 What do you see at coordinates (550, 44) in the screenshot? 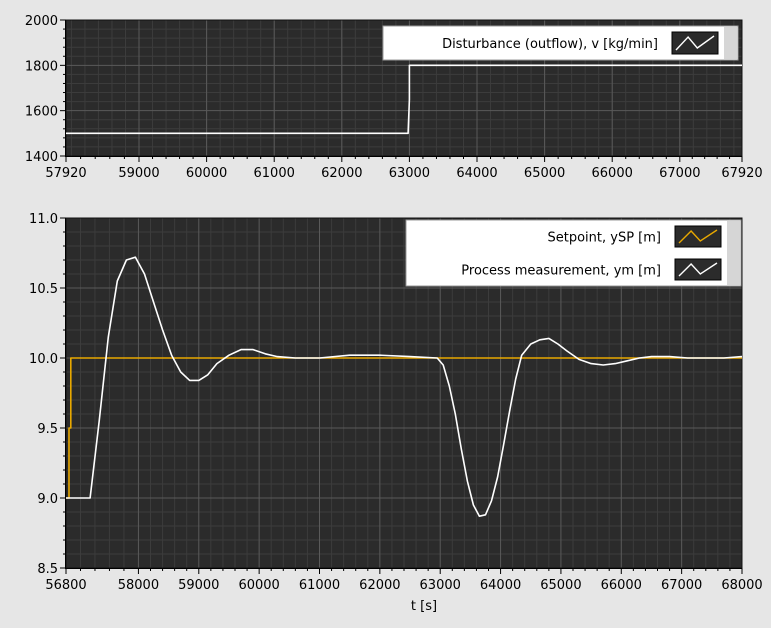
I see `legend-label: Disturbance (outflow), v [kg/min]` at bounding box center [550, 44].